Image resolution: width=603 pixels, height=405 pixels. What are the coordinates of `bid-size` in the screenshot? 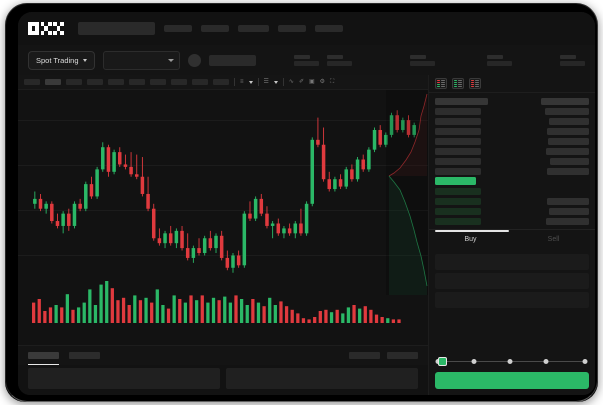 It's located at (567, 221).